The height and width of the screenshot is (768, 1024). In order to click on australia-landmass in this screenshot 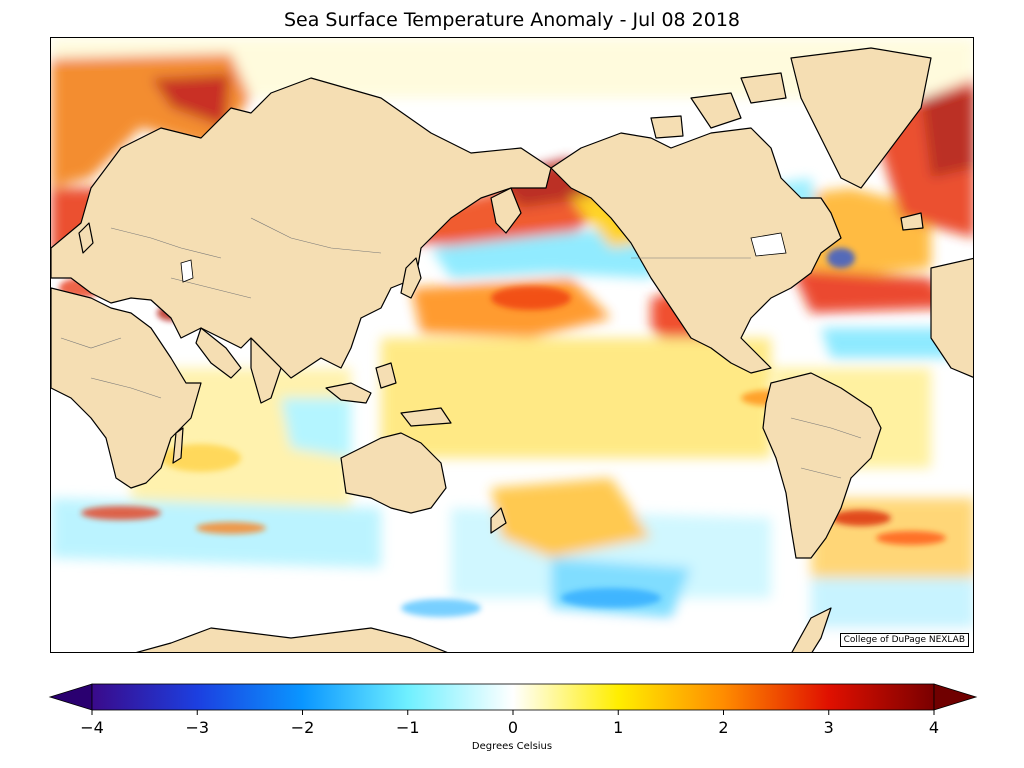, I will do `click(393, 473)`.